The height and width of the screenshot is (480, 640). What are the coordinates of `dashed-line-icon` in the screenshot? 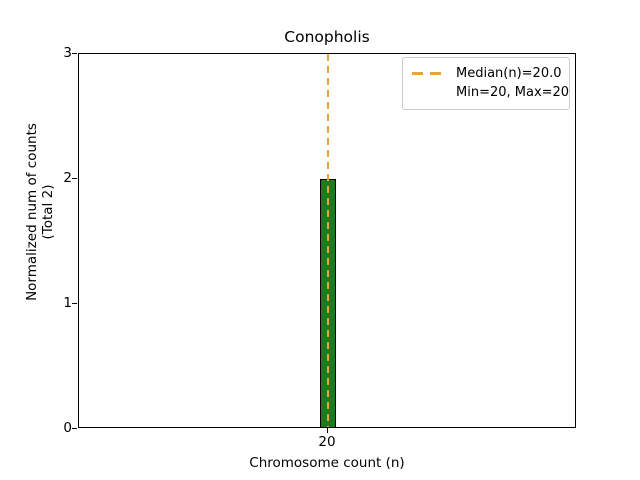 It's located at (429, 74).